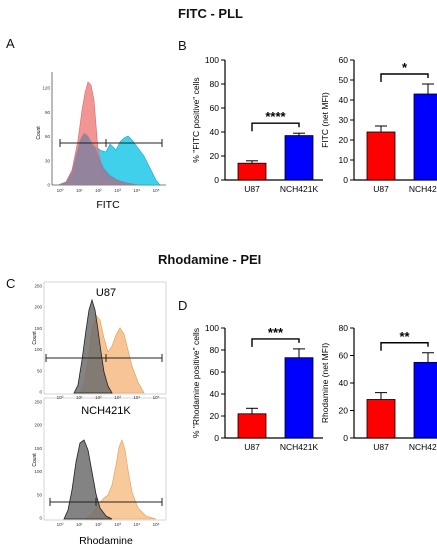  Describe the element at coordinates (117, 190) in the screenshot. I see `flow-a-xticks-label: 10³` at that location.